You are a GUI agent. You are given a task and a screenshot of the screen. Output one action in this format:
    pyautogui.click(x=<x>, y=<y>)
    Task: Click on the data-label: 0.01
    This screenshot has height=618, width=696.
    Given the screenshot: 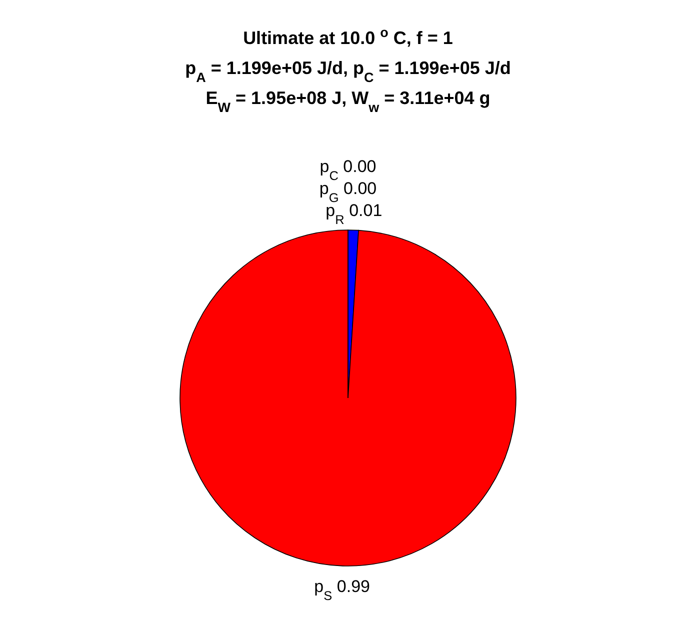 What is the action you would take?
    pyautogui.click(x=365, y=210)
    